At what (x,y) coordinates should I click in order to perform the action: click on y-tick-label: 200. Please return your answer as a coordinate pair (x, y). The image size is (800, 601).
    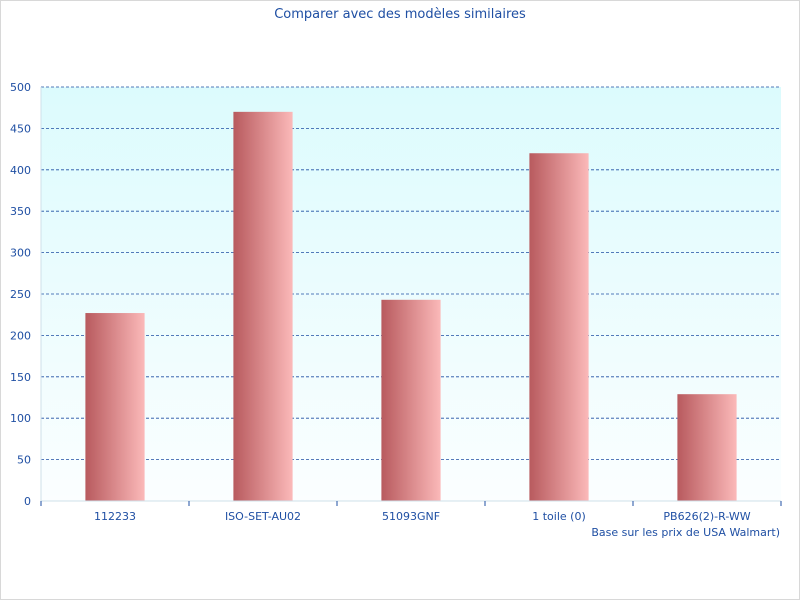
    Looking at the image, I should click on (20, 335).